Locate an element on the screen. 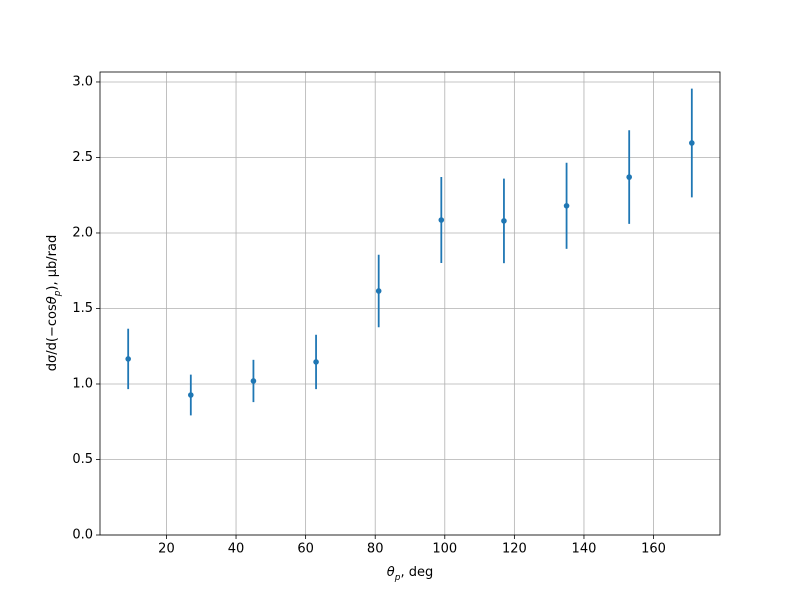  x-tick-label: 60 is located at coordinates (305, 549).